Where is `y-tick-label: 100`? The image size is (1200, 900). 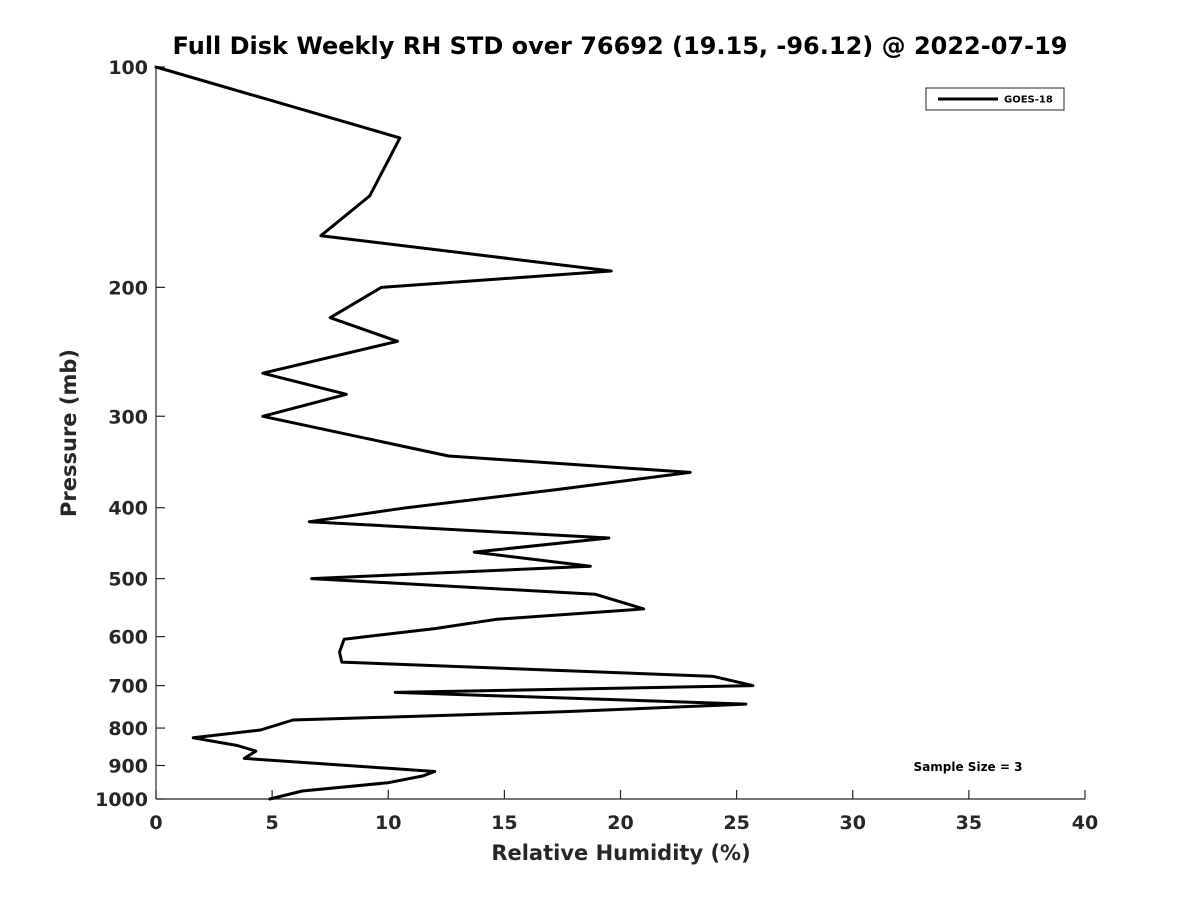 y-tick-label: 100 is located at coordinates (128, 68).